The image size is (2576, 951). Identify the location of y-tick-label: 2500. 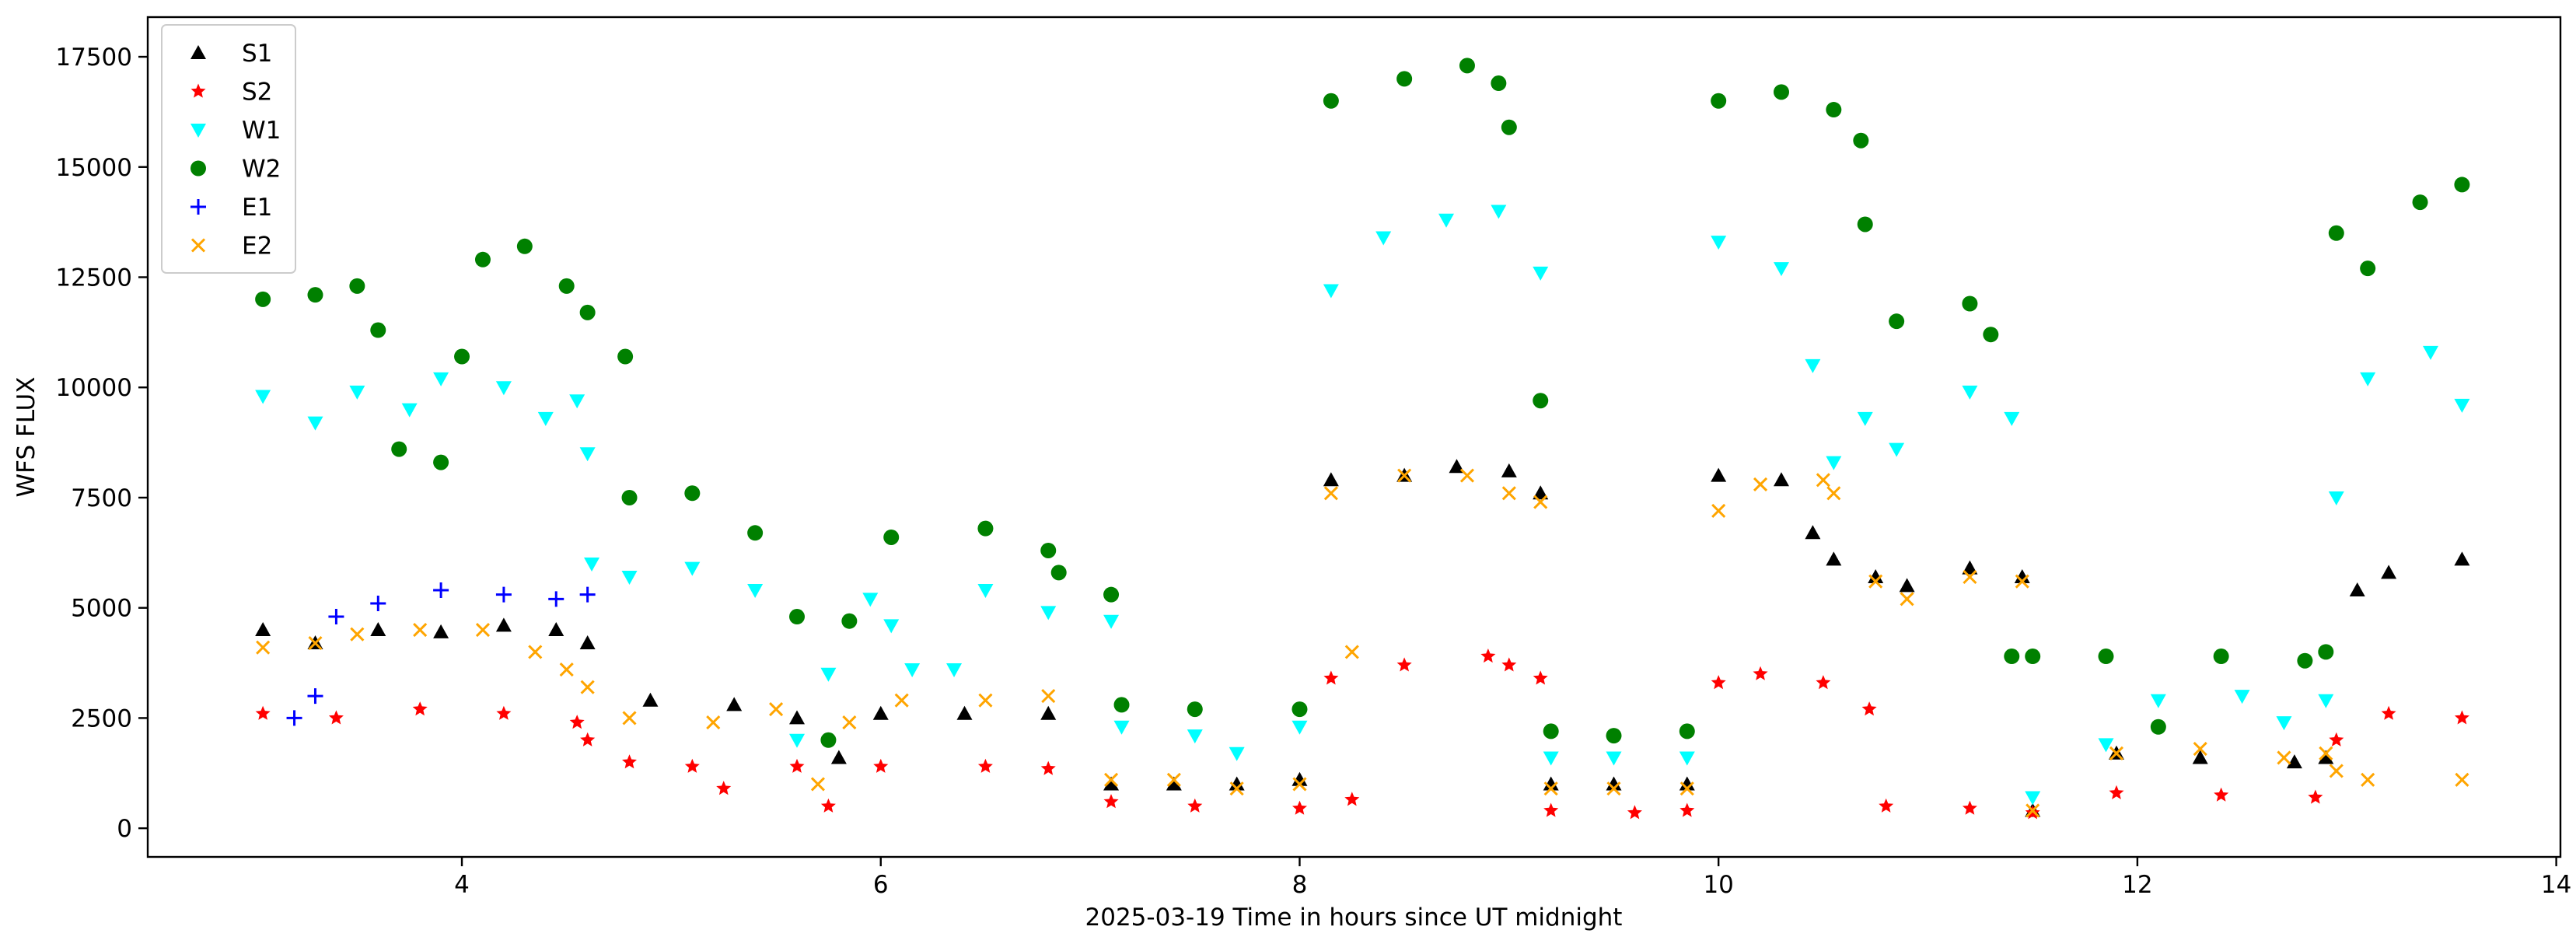
(101, 718).